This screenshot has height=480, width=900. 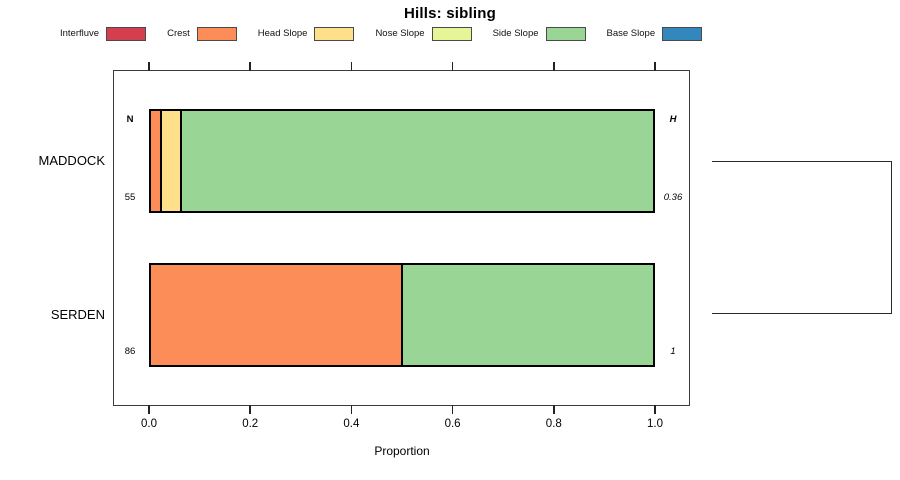 What do you see at coordinates (631, 33) in the screenshot?
I see `legend-item-label: Base Slope` at bounding box center [631, 33].